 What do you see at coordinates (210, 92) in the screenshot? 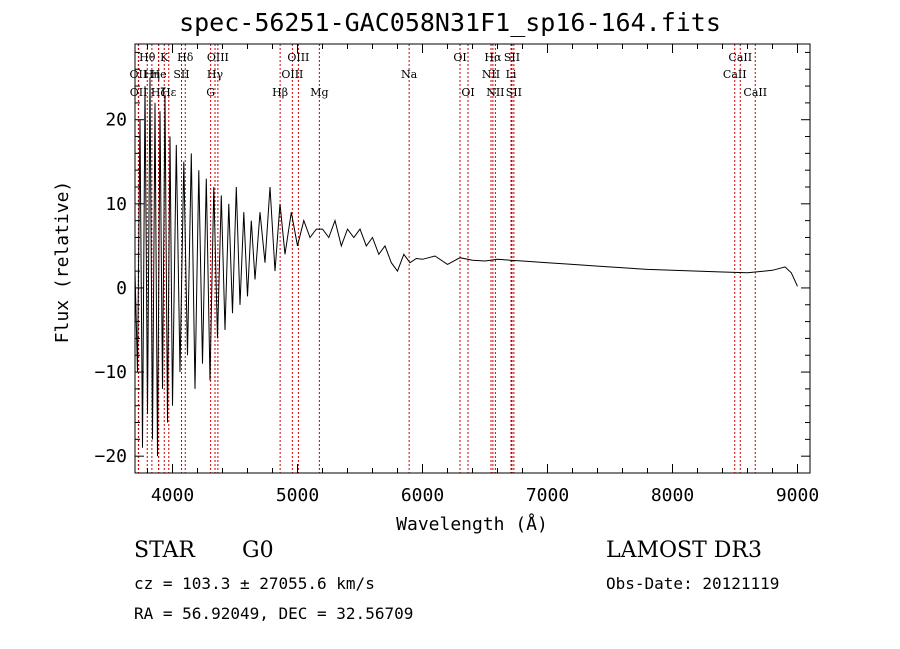
I see `line-label-22: G` at bounding box center [210, 92].